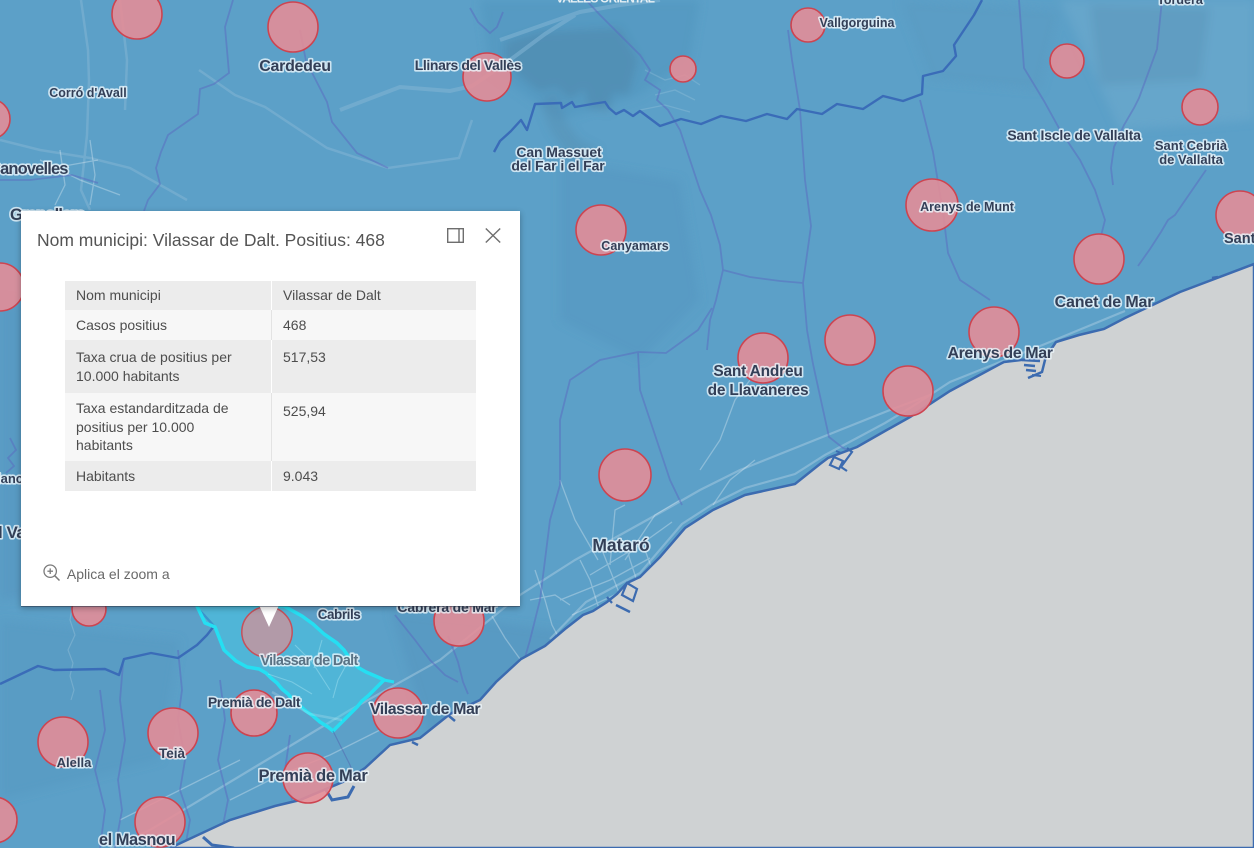 The height and width of the screenshot is (848, 1254). What do you see at coordinates (1074, 135) in the screenshot?
I see `svg-text: Sant Iscle de Vallalta` at bounding box center [1074, 135].